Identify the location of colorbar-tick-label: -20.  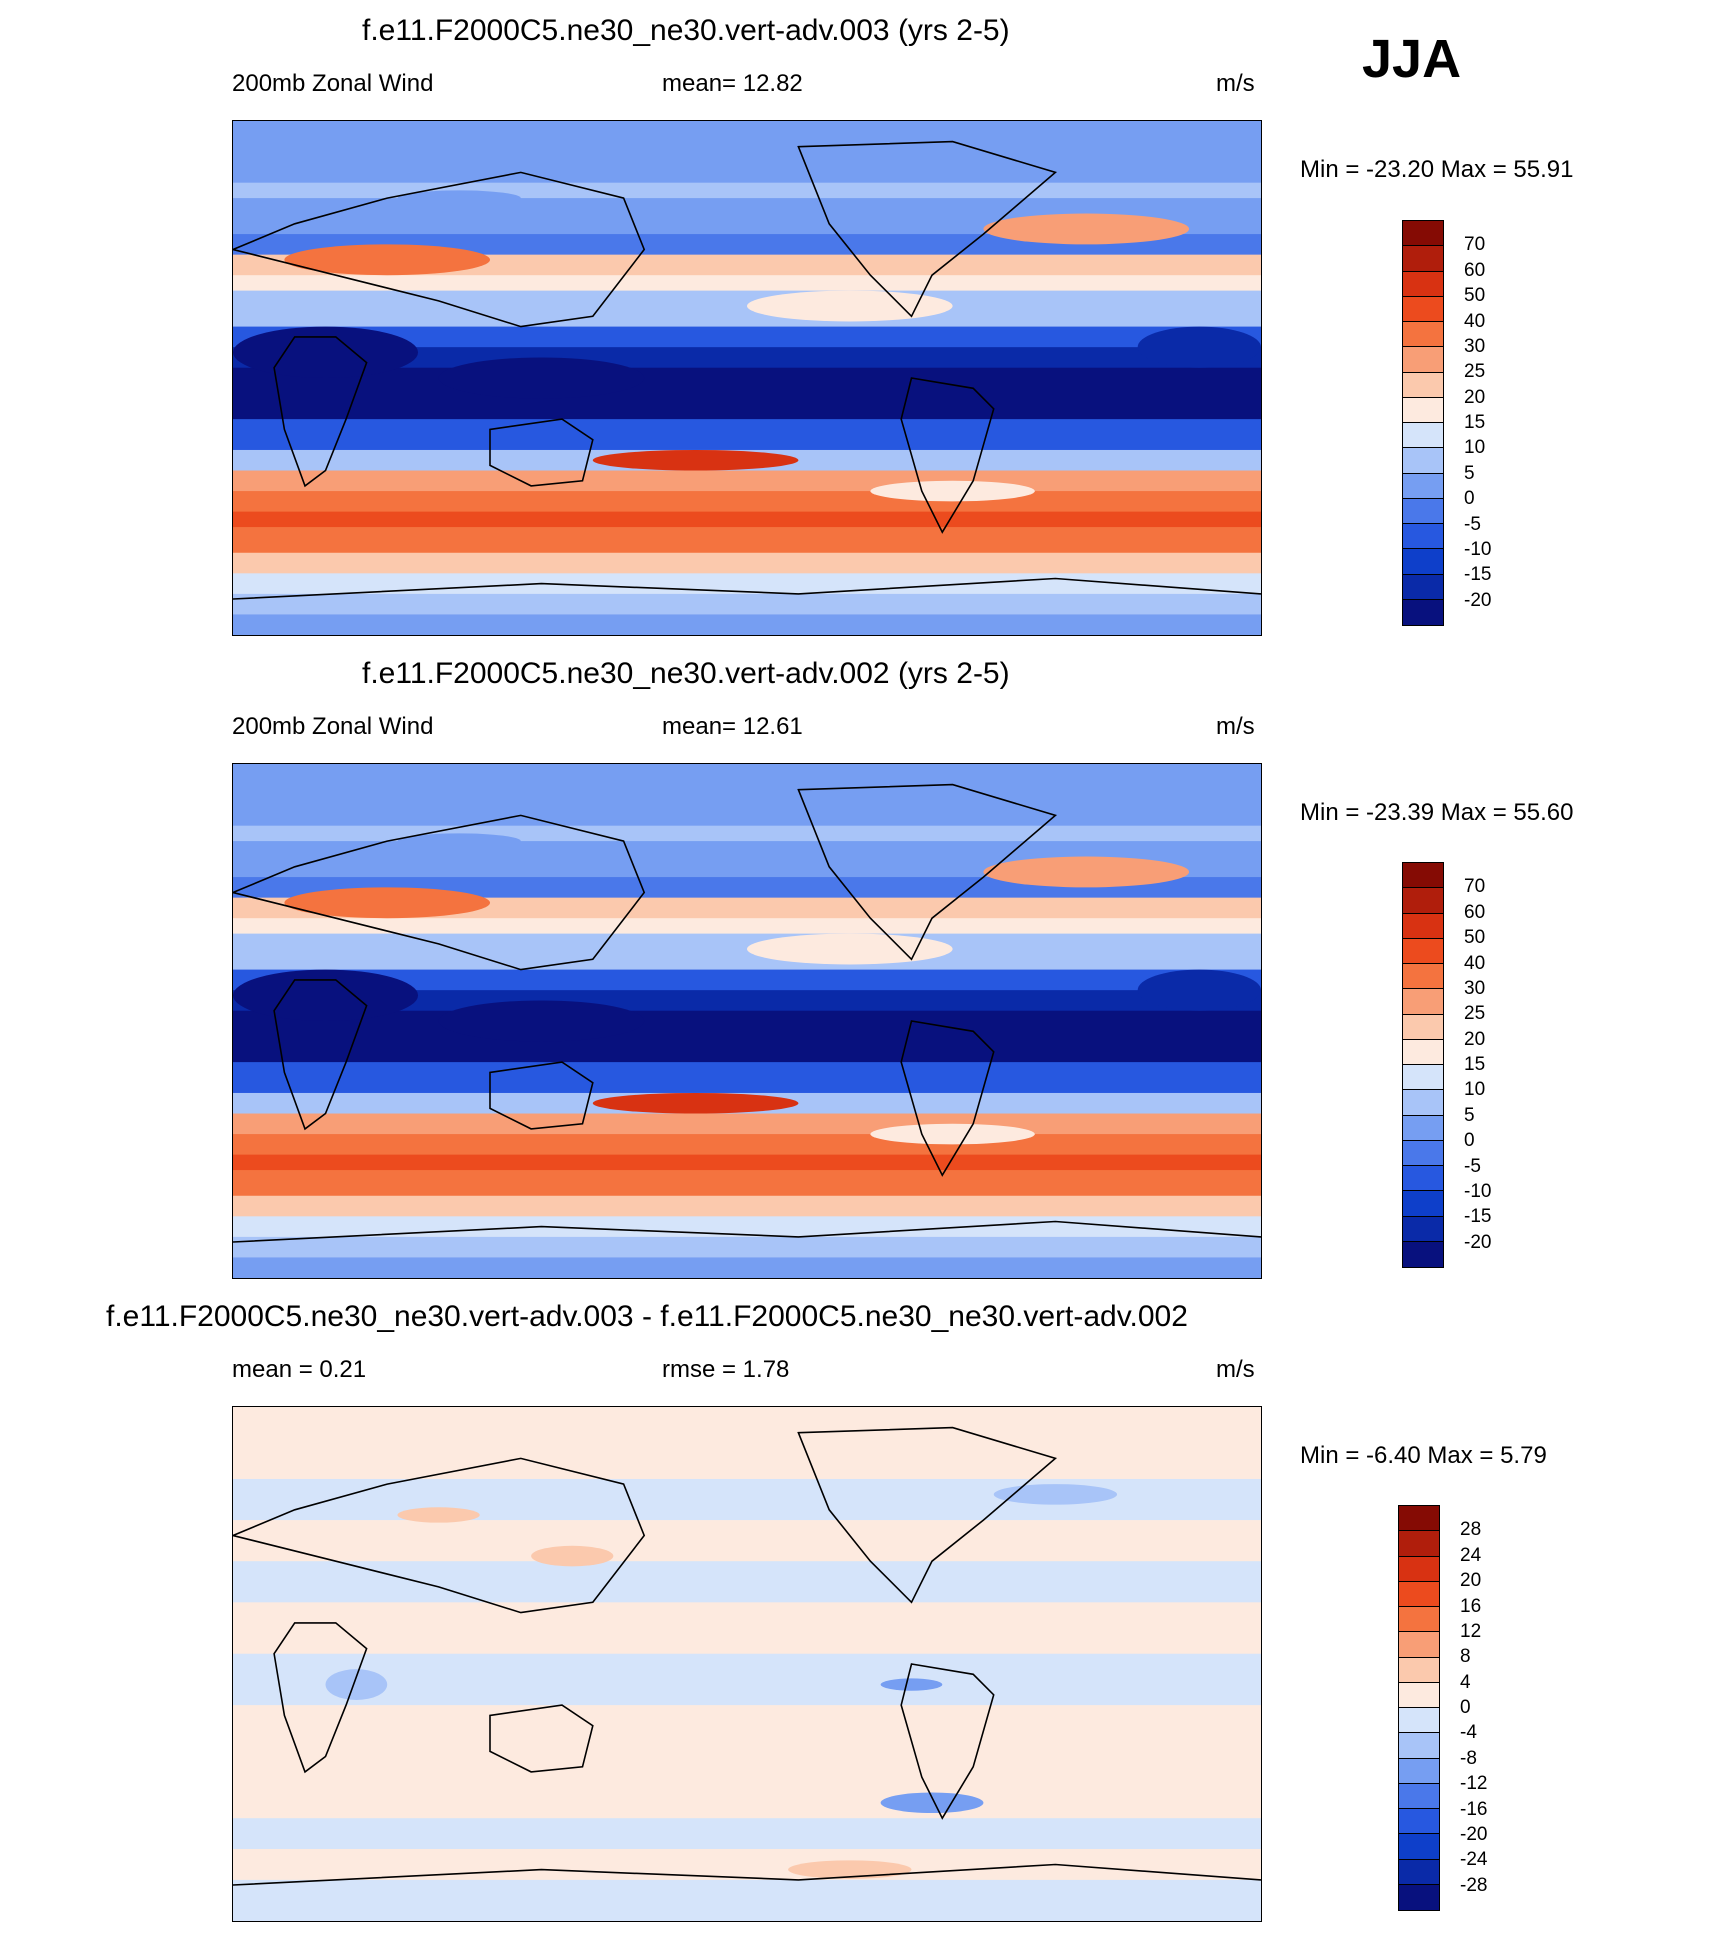
(1478, 600).